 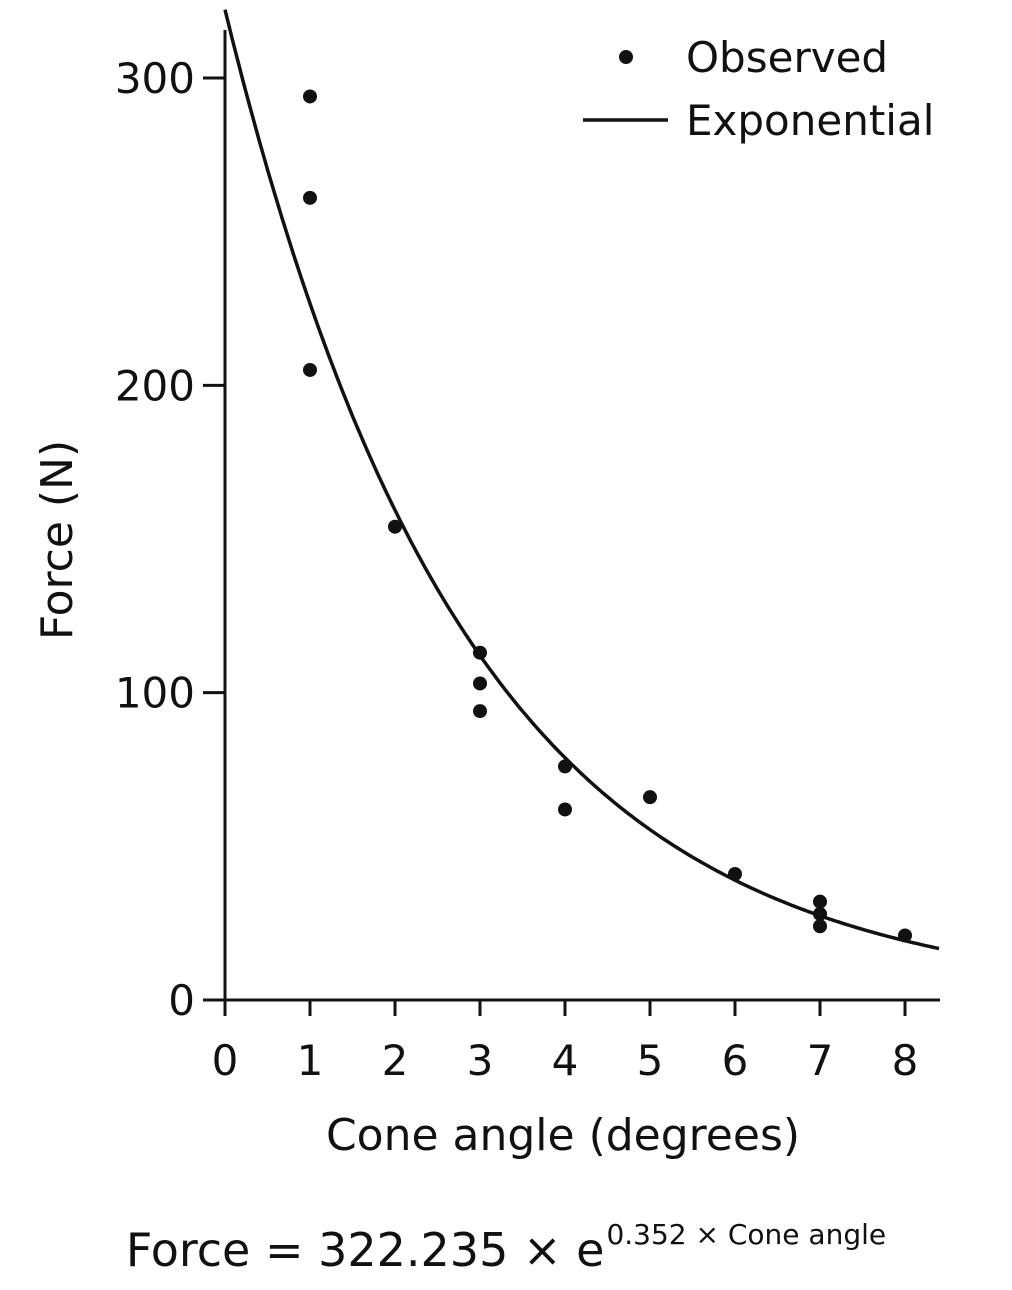 What do you see at coordinates (155, 385) in the screenshot?
I see `y-tick-label: 200` at bounding box center [155, 385].